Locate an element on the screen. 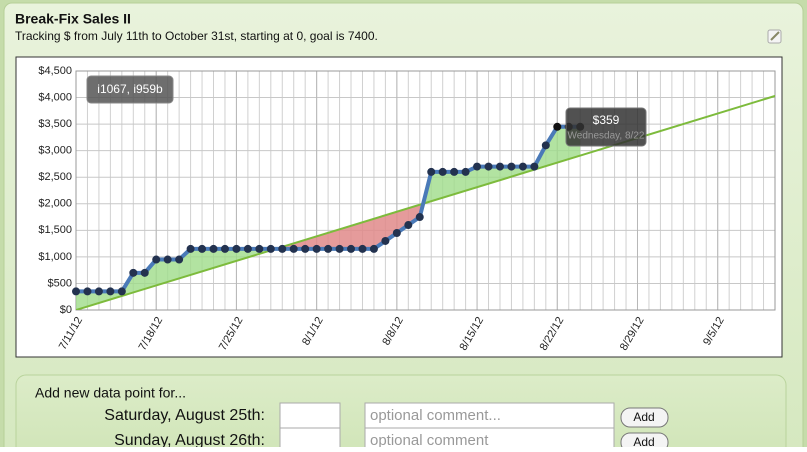 The image size is (807, 452). date-label: Saturday, August 25th: is located at coordinates (184, 415).